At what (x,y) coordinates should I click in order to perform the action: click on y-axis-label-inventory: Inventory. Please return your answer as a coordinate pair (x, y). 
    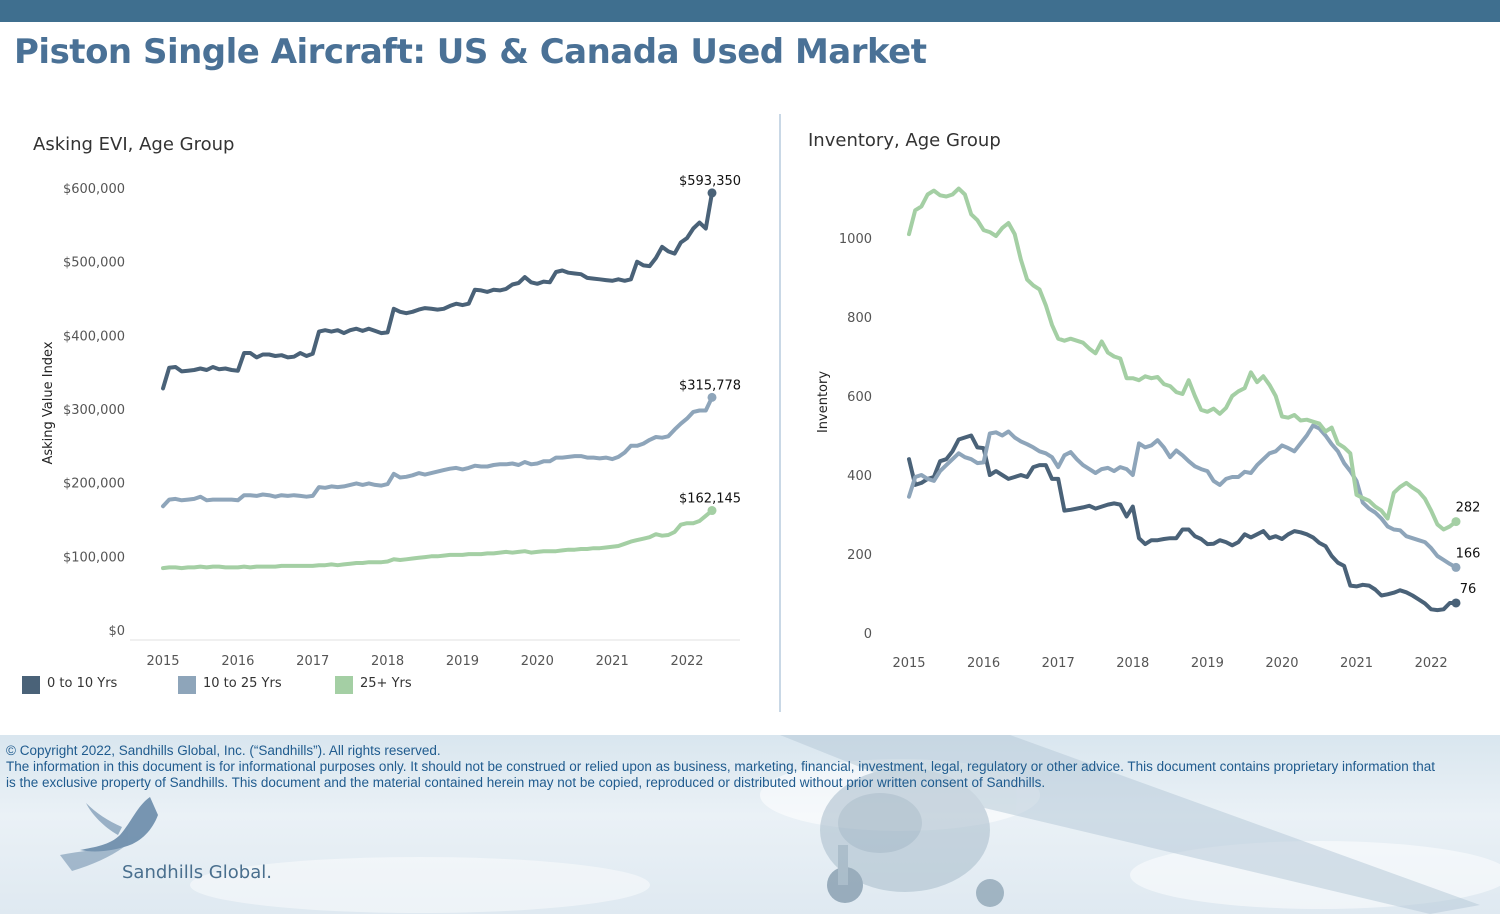
    Looking at the image, I should click on (823, 402).